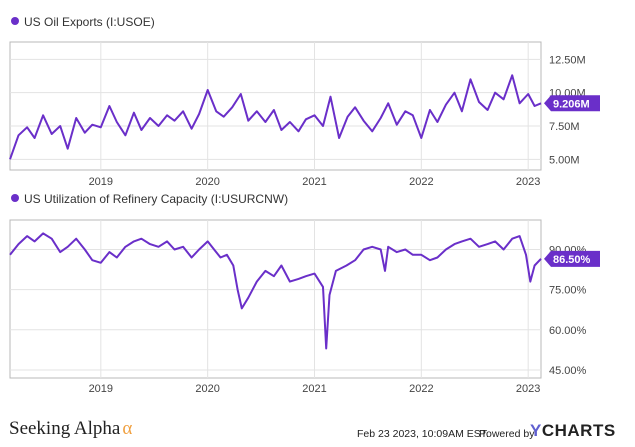  Describe the element at coordinates (567, 60) in the screenshot. I see `y-tick-label: 12.50M` at that location.